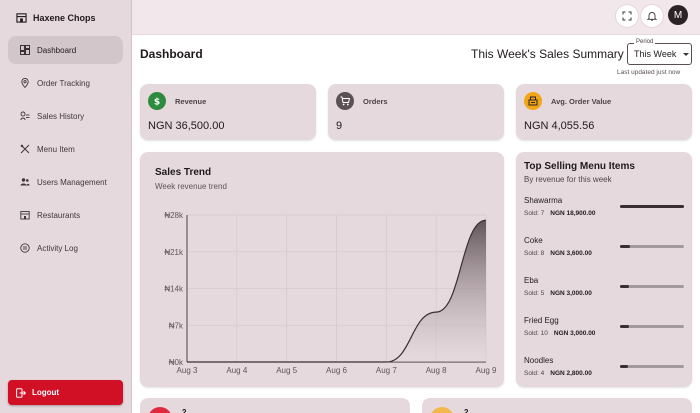 This screenshot has width=700, height=413. What do you see at coordinates (542, 213) in the screenshot?
I see `sold-count: 7` at bounding box center [542, 213].